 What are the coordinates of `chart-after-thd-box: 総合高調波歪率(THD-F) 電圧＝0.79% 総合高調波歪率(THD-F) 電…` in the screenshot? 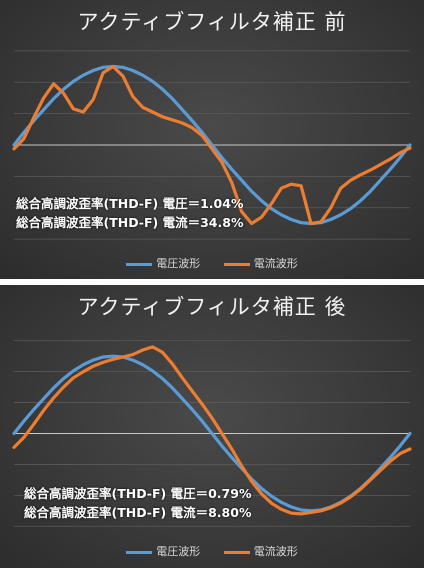 It's located at (137, 503).